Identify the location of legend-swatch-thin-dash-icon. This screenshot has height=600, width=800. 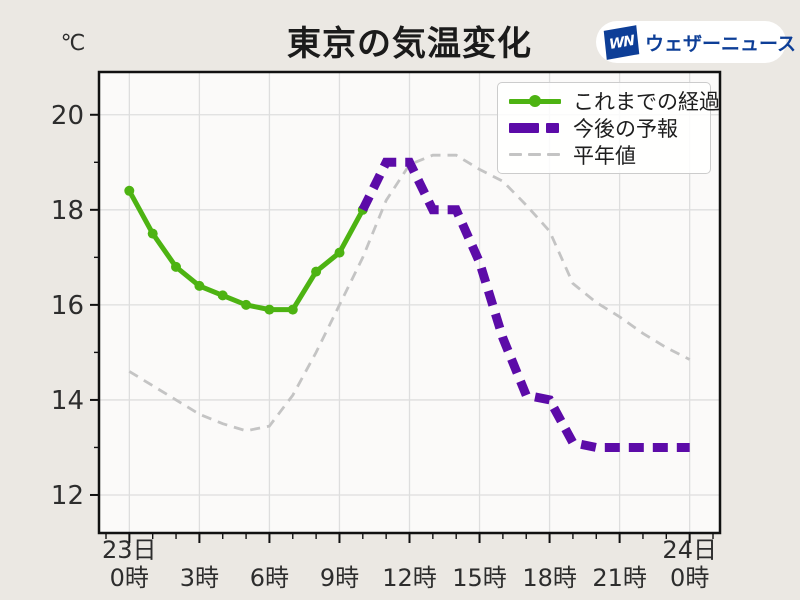
(535, 155).